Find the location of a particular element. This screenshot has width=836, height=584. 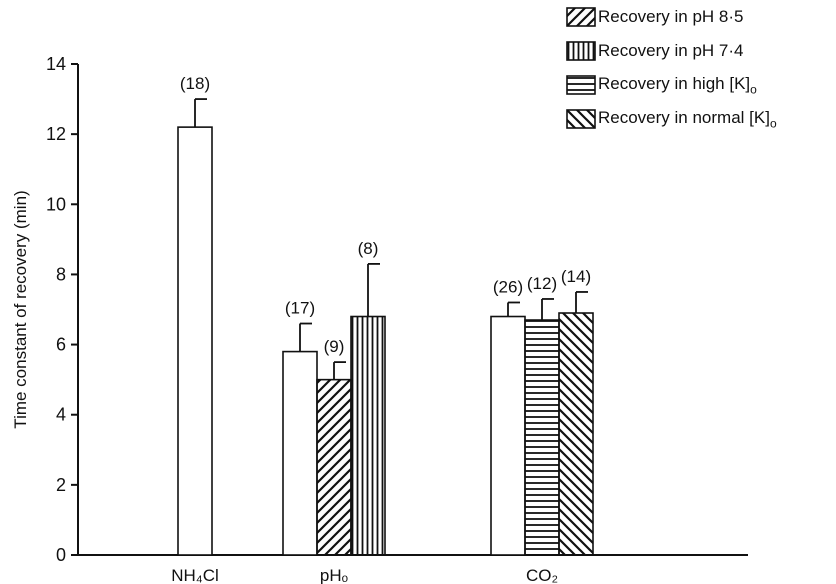

legend-label: Recovery in normal [K]o is located at coordinates (687, 119).